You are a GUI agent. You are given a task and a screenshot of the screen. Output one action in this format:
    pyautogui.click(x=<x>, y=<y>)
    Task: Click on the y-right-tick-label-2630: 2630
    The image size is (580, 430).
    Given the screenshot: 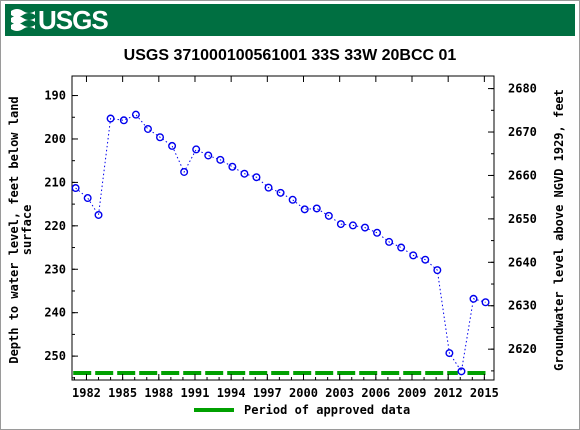 What is the action you would take?
    pyautogui.click(x=522, y=306)
    